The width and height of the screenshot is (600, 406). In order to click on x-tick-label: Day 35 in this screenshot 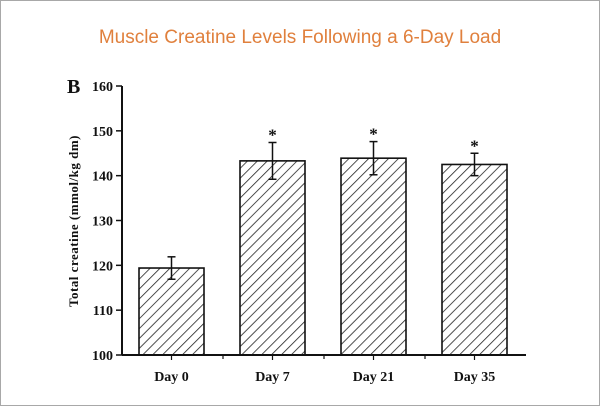, I will do `click(475, 377)`.